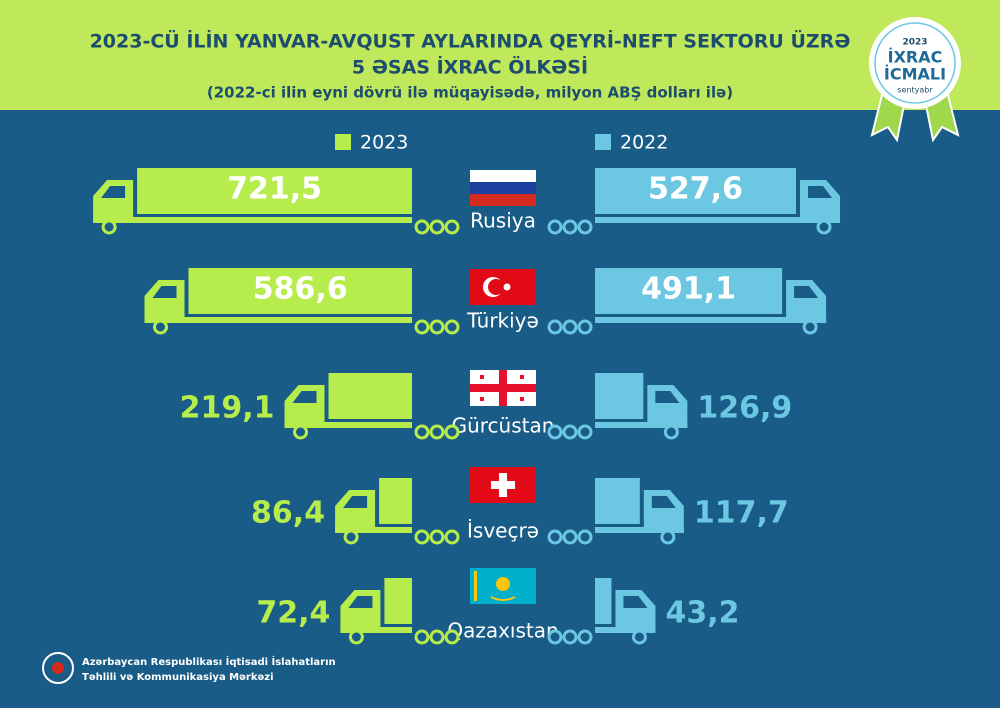 The image size is (1000, 708). Describe the element at coordinates (914, 43) in the screenshot. I see `badge-year: 2023` at that location.